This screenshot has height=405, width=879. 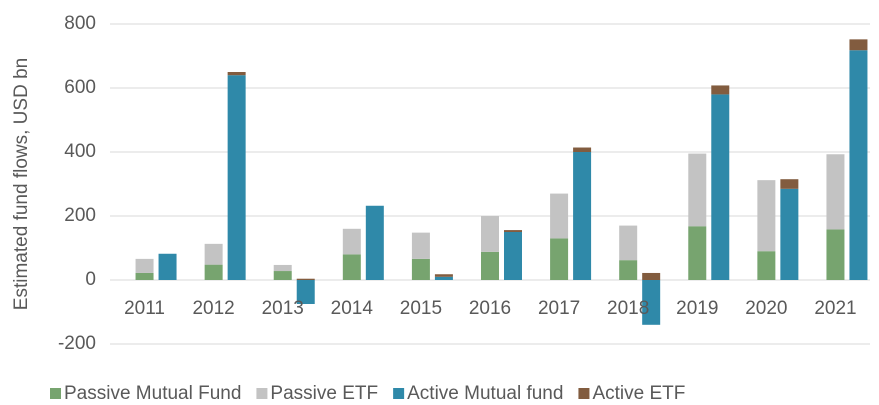 What do you see at coordinates (283, 308) in the screenshot?
I see `x-tick-label: 2013` at bounding box center [283, 308].